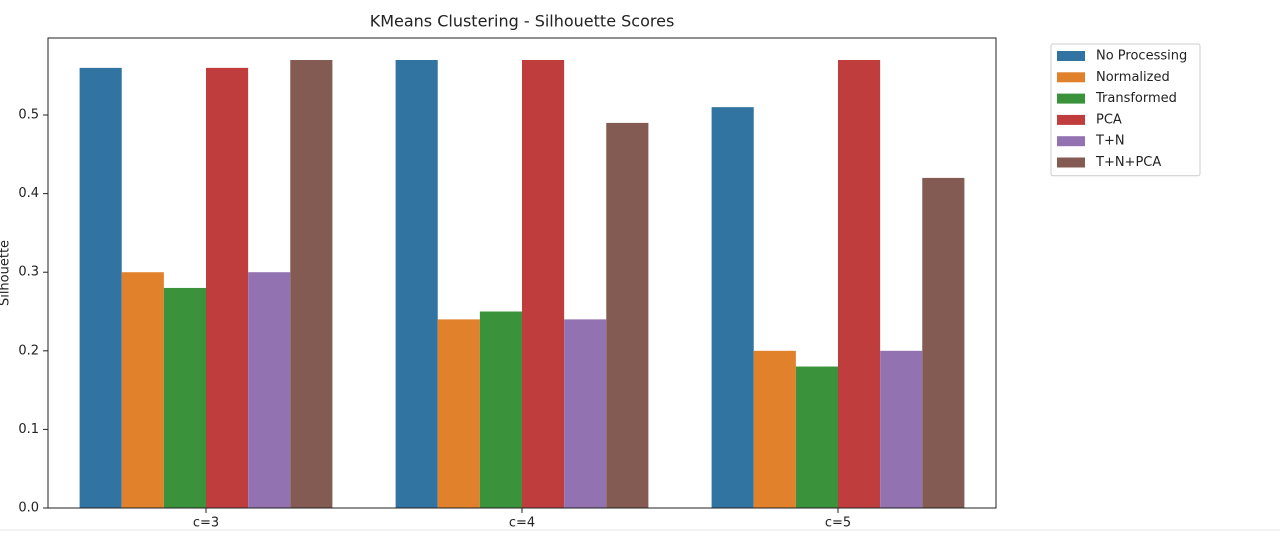 The image size is (1280, 545). What do you see at coordinates (6, 273) in the screenshot?
I see `y-axis-label: Silhouette` at bounding box center [6, 273].